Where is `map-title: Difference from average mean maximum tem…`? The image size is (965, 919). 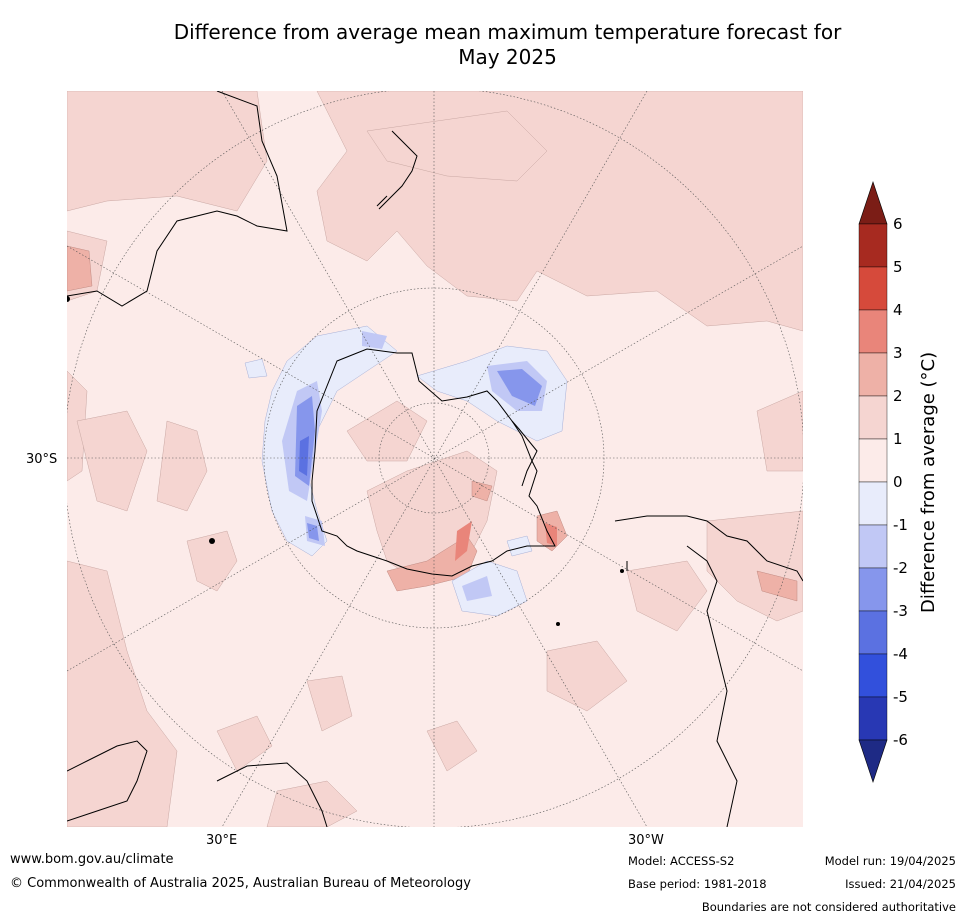 map-title: Difference from average mean maximum tem… is located at coordinates (507, 45).